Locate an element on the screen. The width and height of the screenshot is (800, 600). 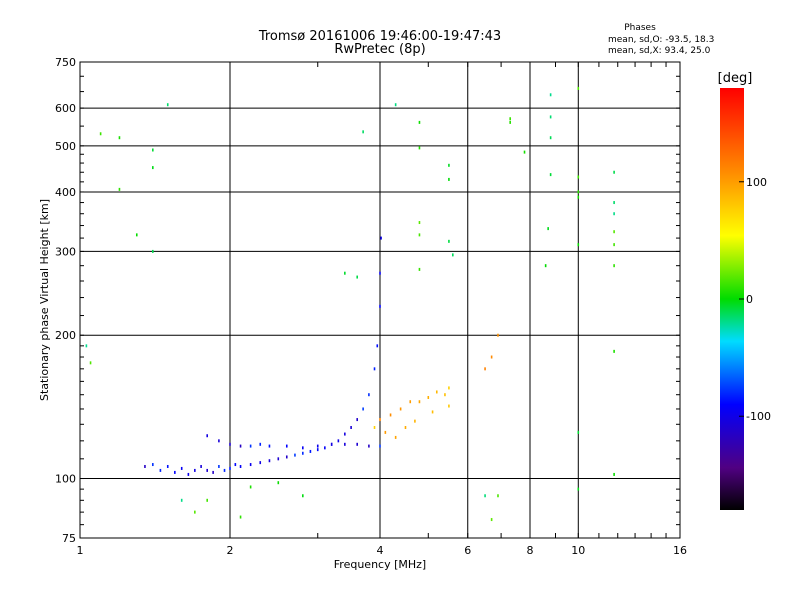
colorbar-tick-label: -100 is located at coordinates (758, 416).